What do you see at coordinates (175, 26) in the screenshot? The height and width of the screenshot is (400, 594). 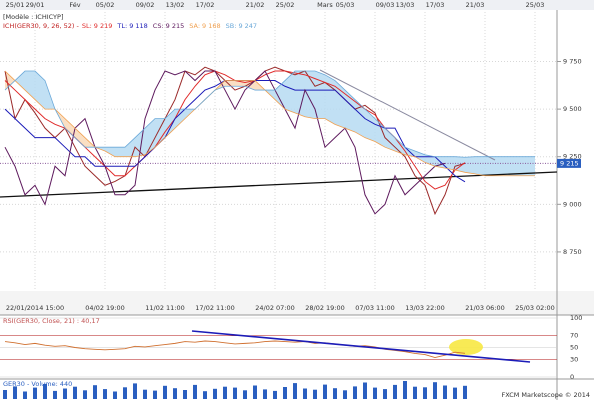 I see `legend-value: 9 215` at bounding box center [175, 26].